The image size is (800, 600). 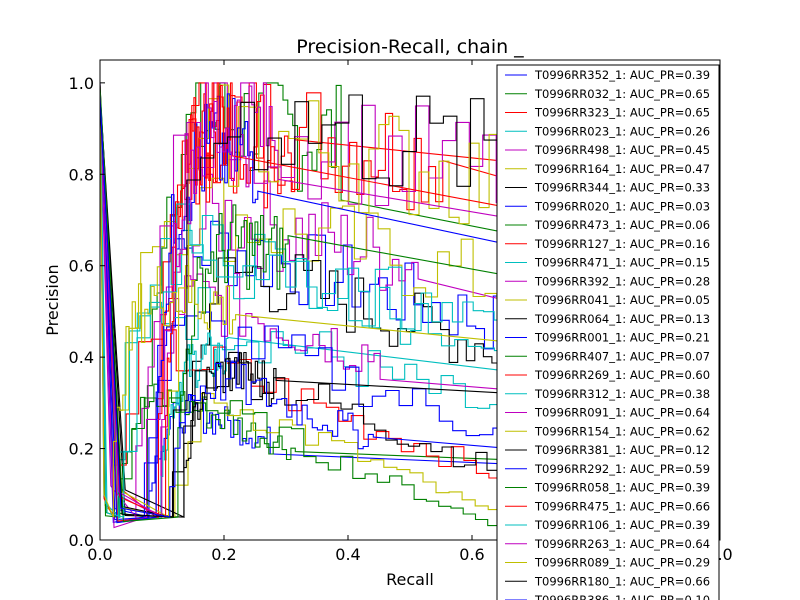 What do you see at coordinates (622, 244) in the screenshot?
I see `legend-entry: T0996RR127_1: AUC_PR=0.16` at bounding box center [622, 244].